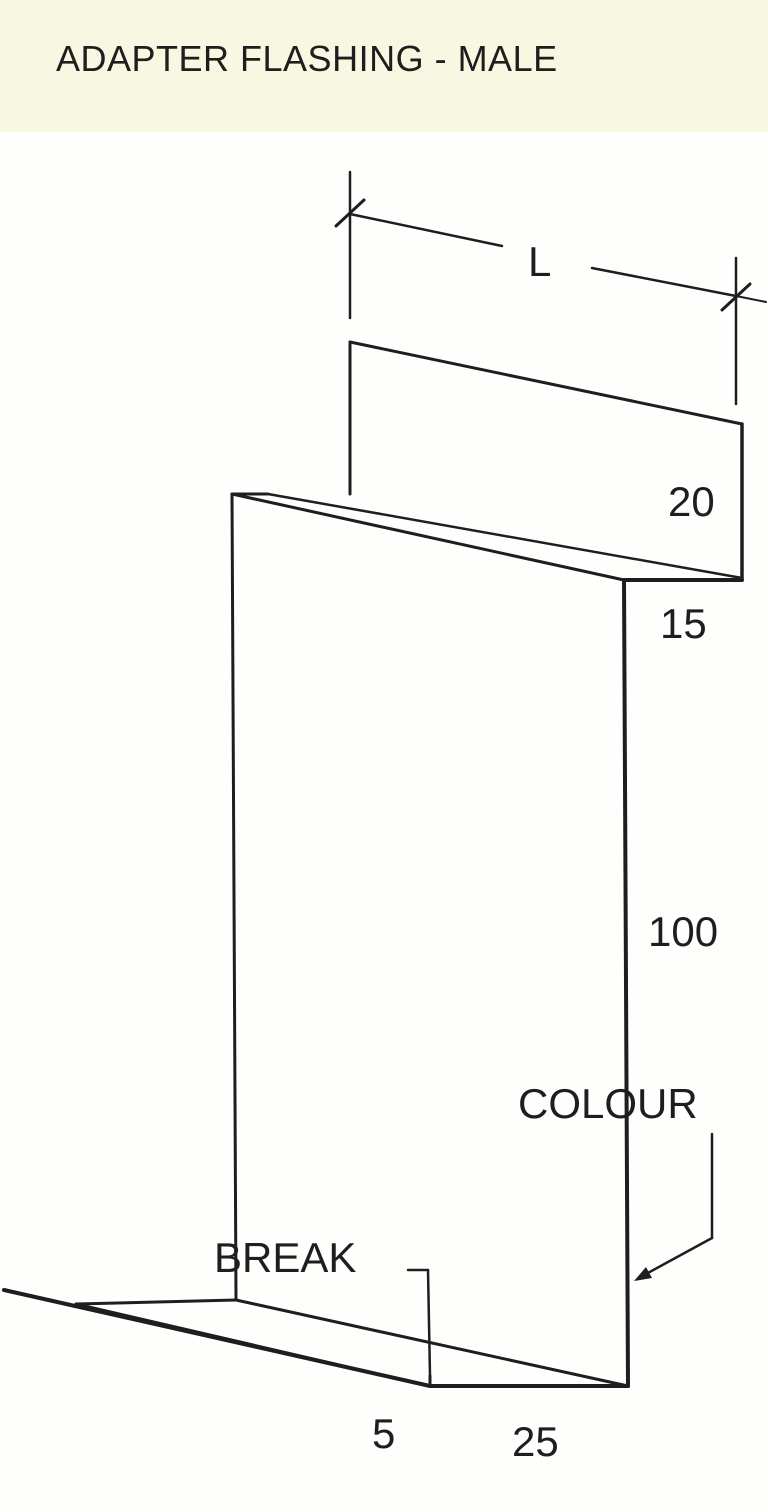 The width and height of the screenshot is (768, 1512). What do you see at coordinates (285, 1257) in the screenshot?
I see `break-callout: BREAK` at bounding box center [285, 1257].